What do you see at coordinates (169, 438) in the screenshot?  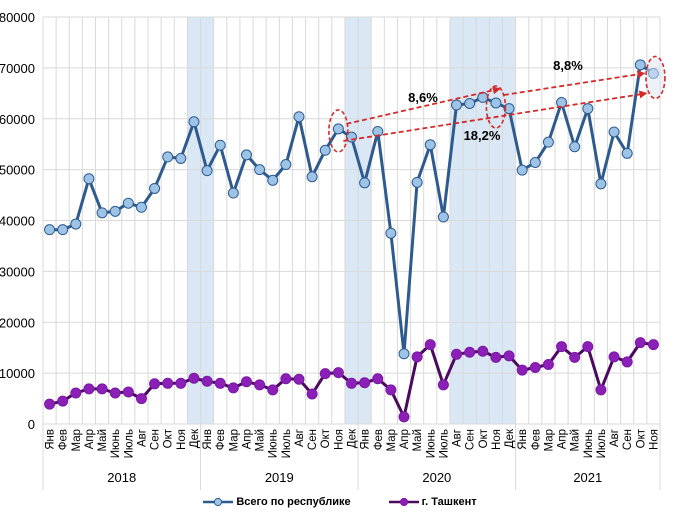 I see `x-tick-label: Окт` at bounding box center [169, 438].